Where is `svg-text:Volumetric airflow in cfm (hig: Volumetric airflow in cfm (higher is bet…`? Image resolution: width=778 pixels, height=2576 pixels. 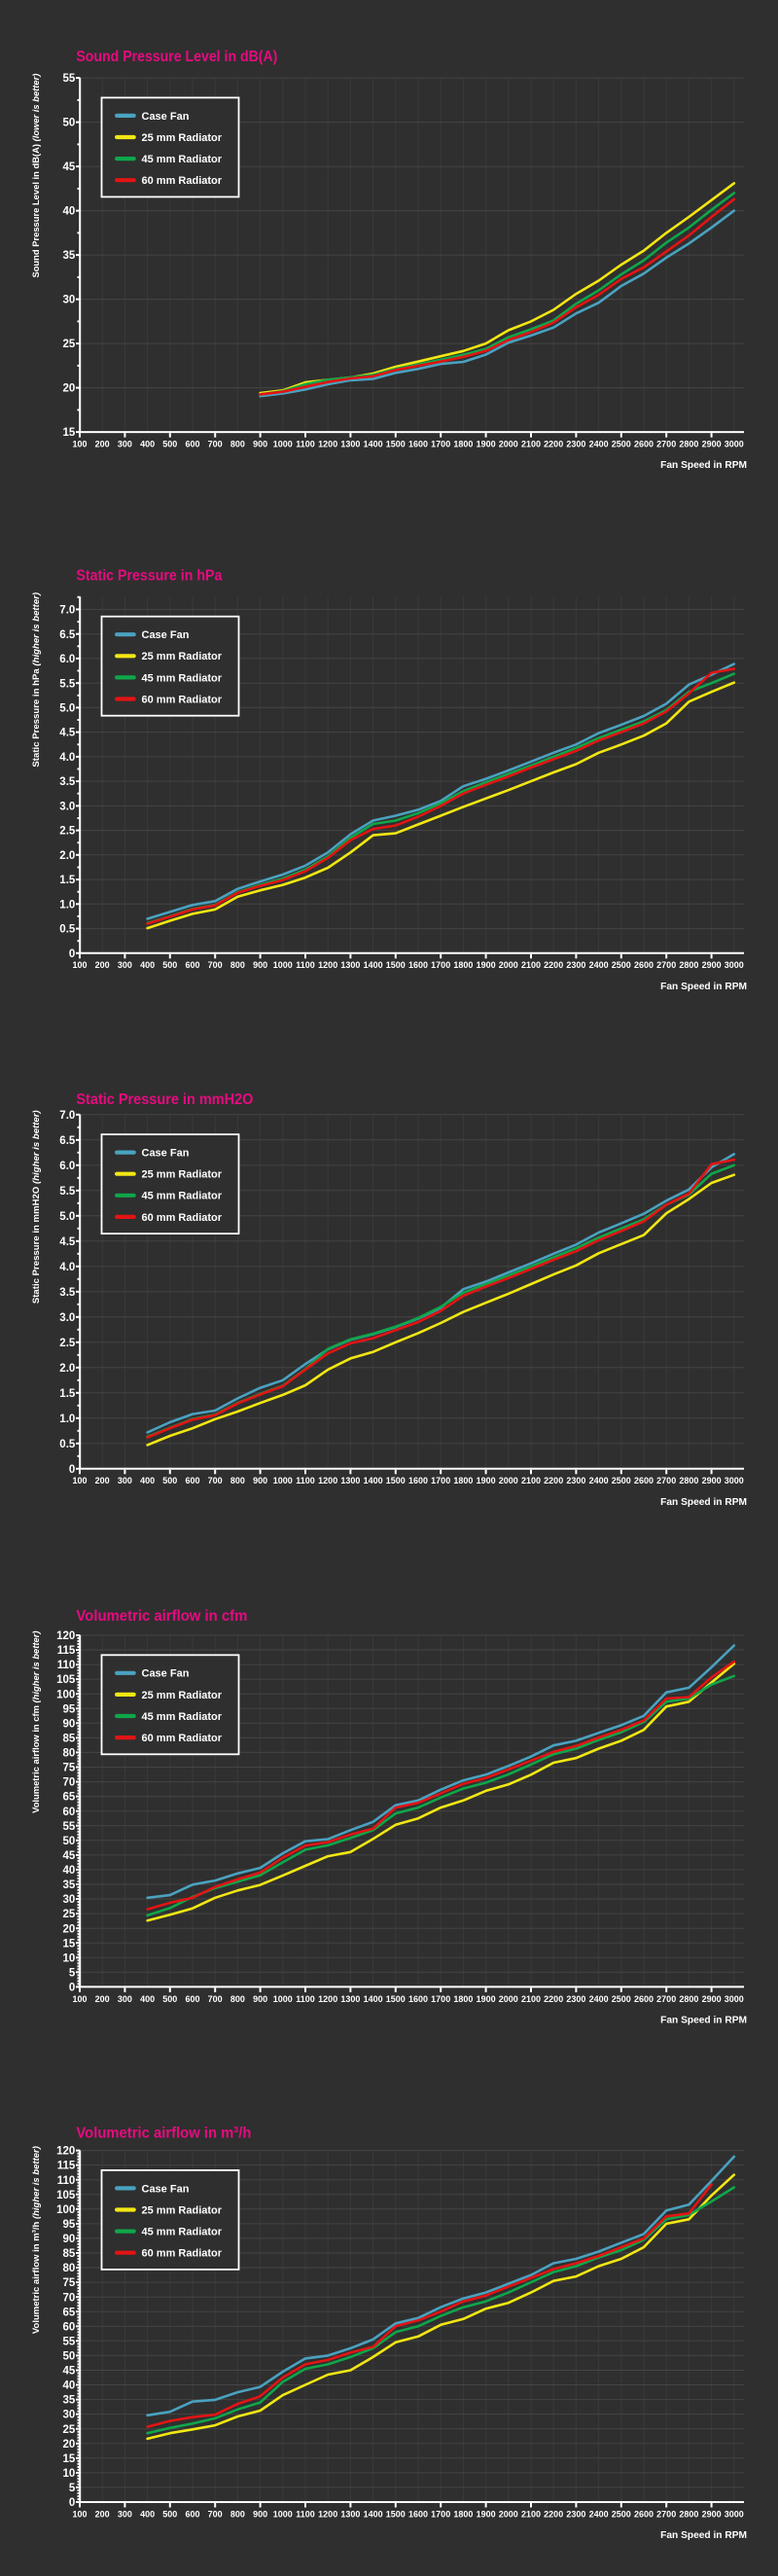
svg-text:Volumetric airflow in cfm (hig: Volumetric airflow in cfm (higher is bet… is located at coordinates (35, 1722).